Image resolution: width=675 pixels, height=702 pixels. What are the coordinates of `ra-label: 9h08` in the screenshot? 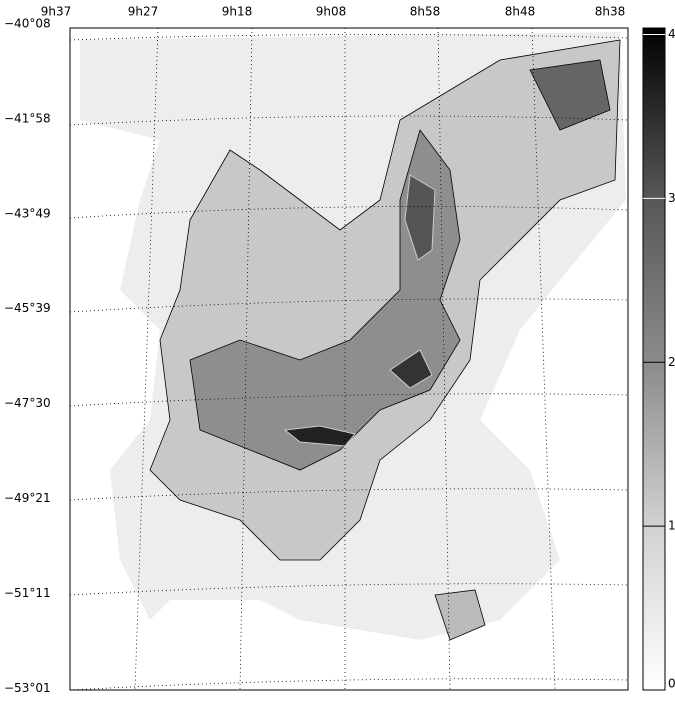 It's located at (331, 12).